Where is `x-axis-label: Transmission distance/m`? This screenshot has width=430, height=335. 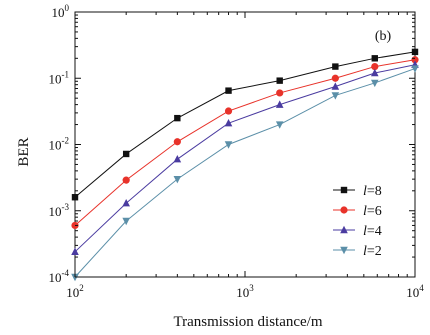
x-axis-label: Transmission distance/m is located at coordinates (247, 322).